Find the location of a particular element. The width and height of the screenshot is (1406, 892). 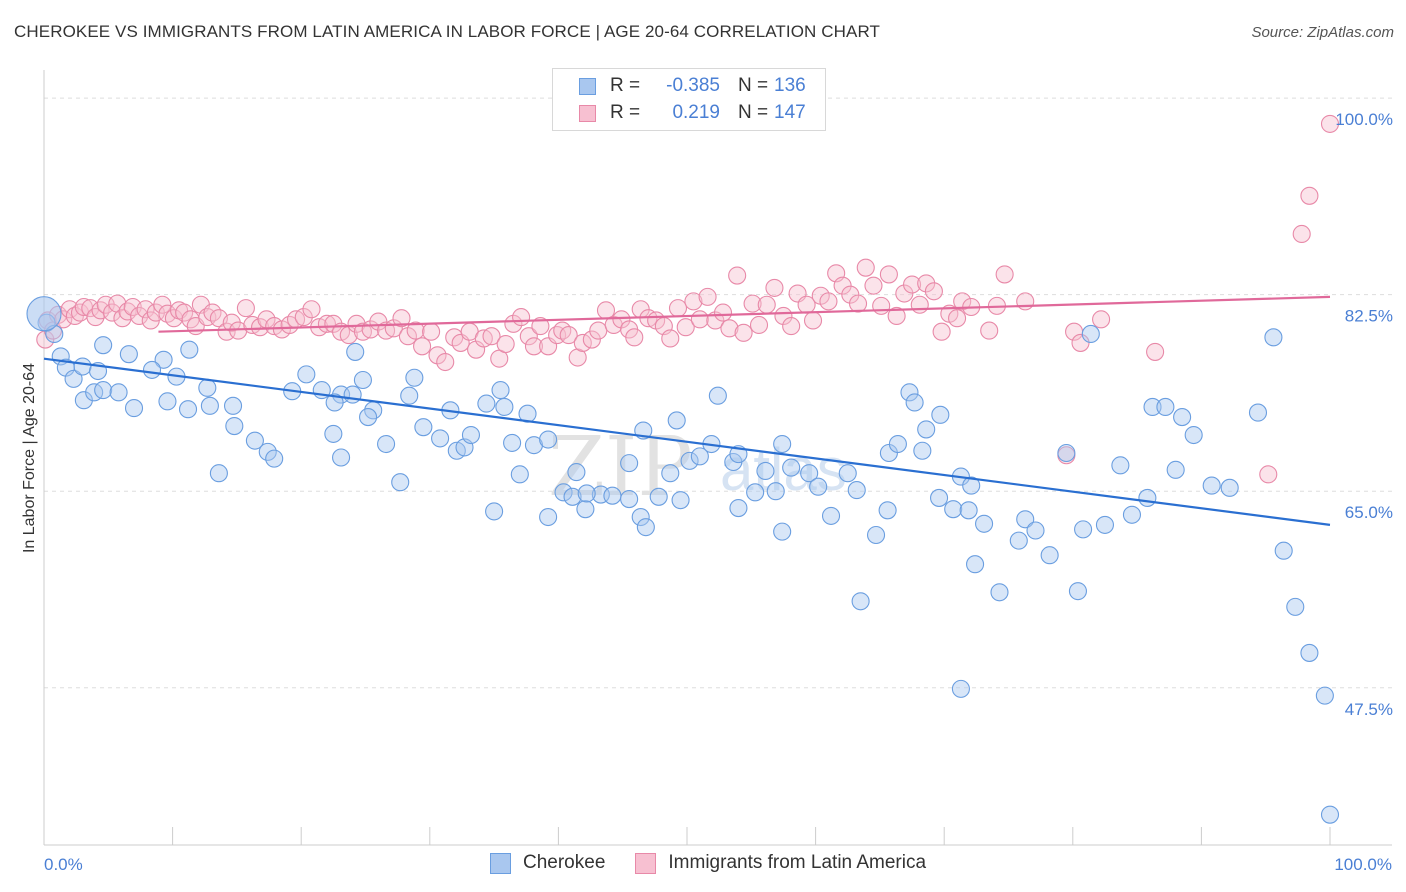

correlation-legend: R = -0.385 N = 136 R = 0.219 N = 147 is located at coordinates (689, 99).